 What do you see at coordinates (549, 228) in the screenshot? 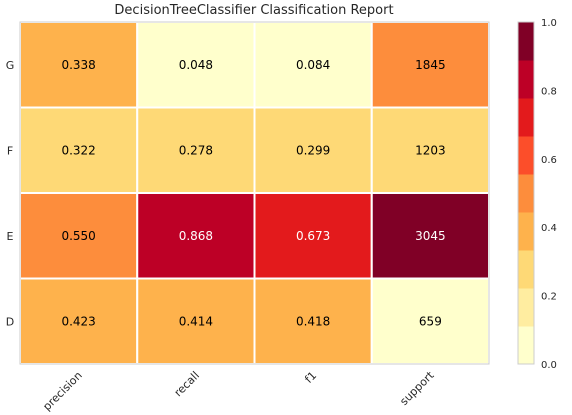
I see `colorbar-tick-label: 0.4` at bounding box center [549, 228].